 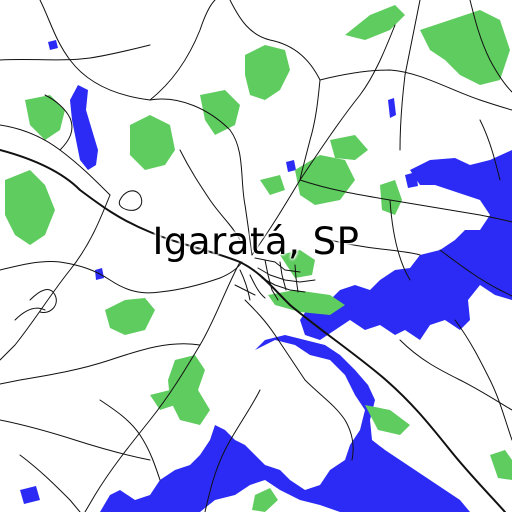 What do you see at coordinates (130, 316) in the screenshot?
I see `forest-sw` at bounding box center [130, 316].